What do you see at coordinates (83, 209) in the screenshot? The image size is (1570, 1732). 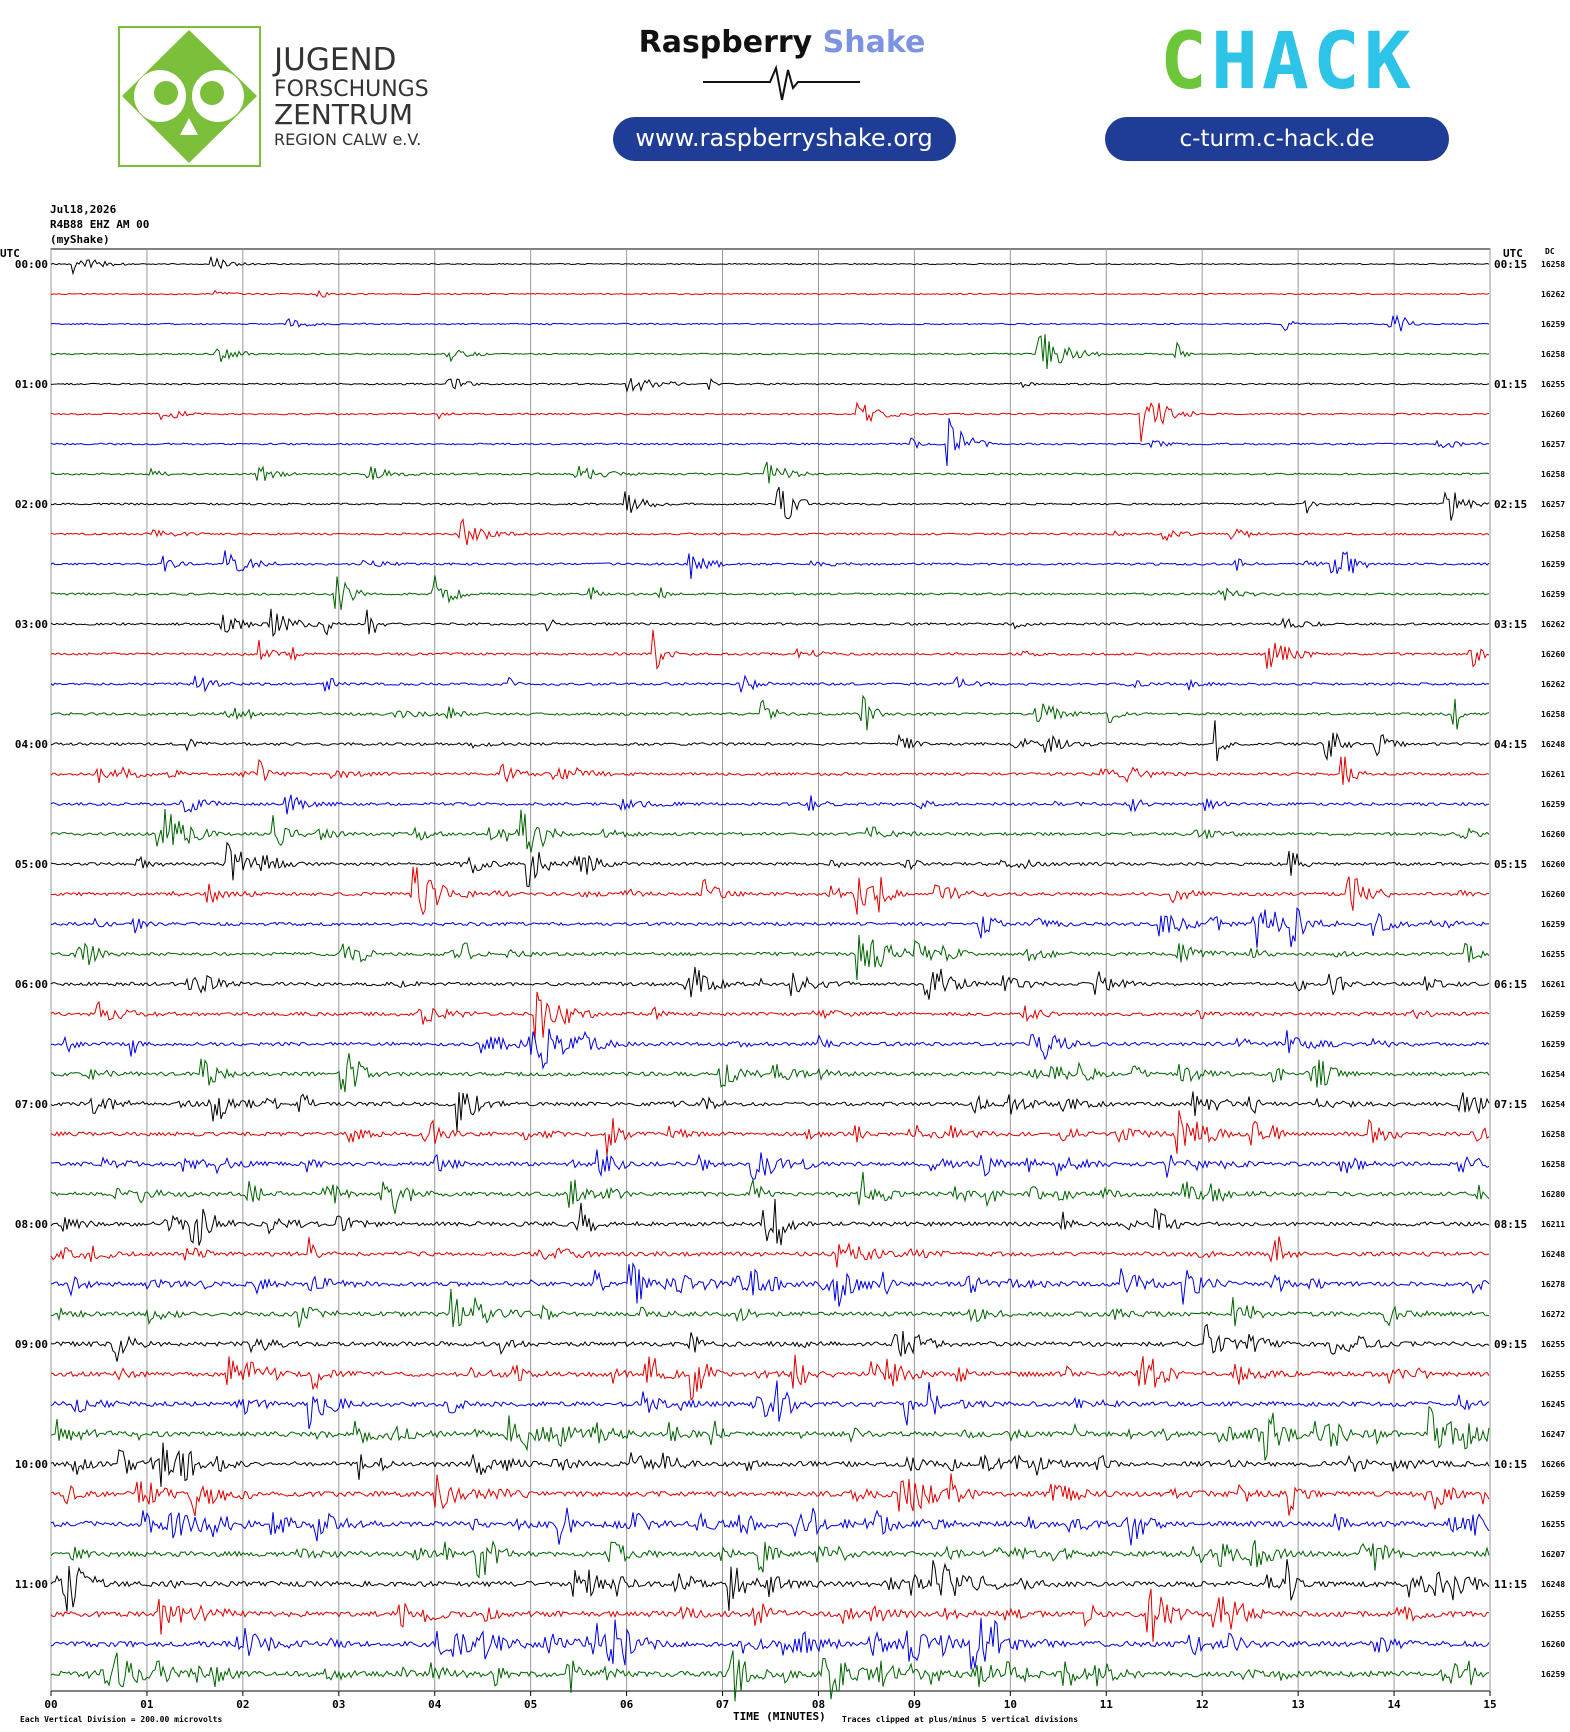 I see `info-date: Jul18,2026` at bounding box center [83, 209].